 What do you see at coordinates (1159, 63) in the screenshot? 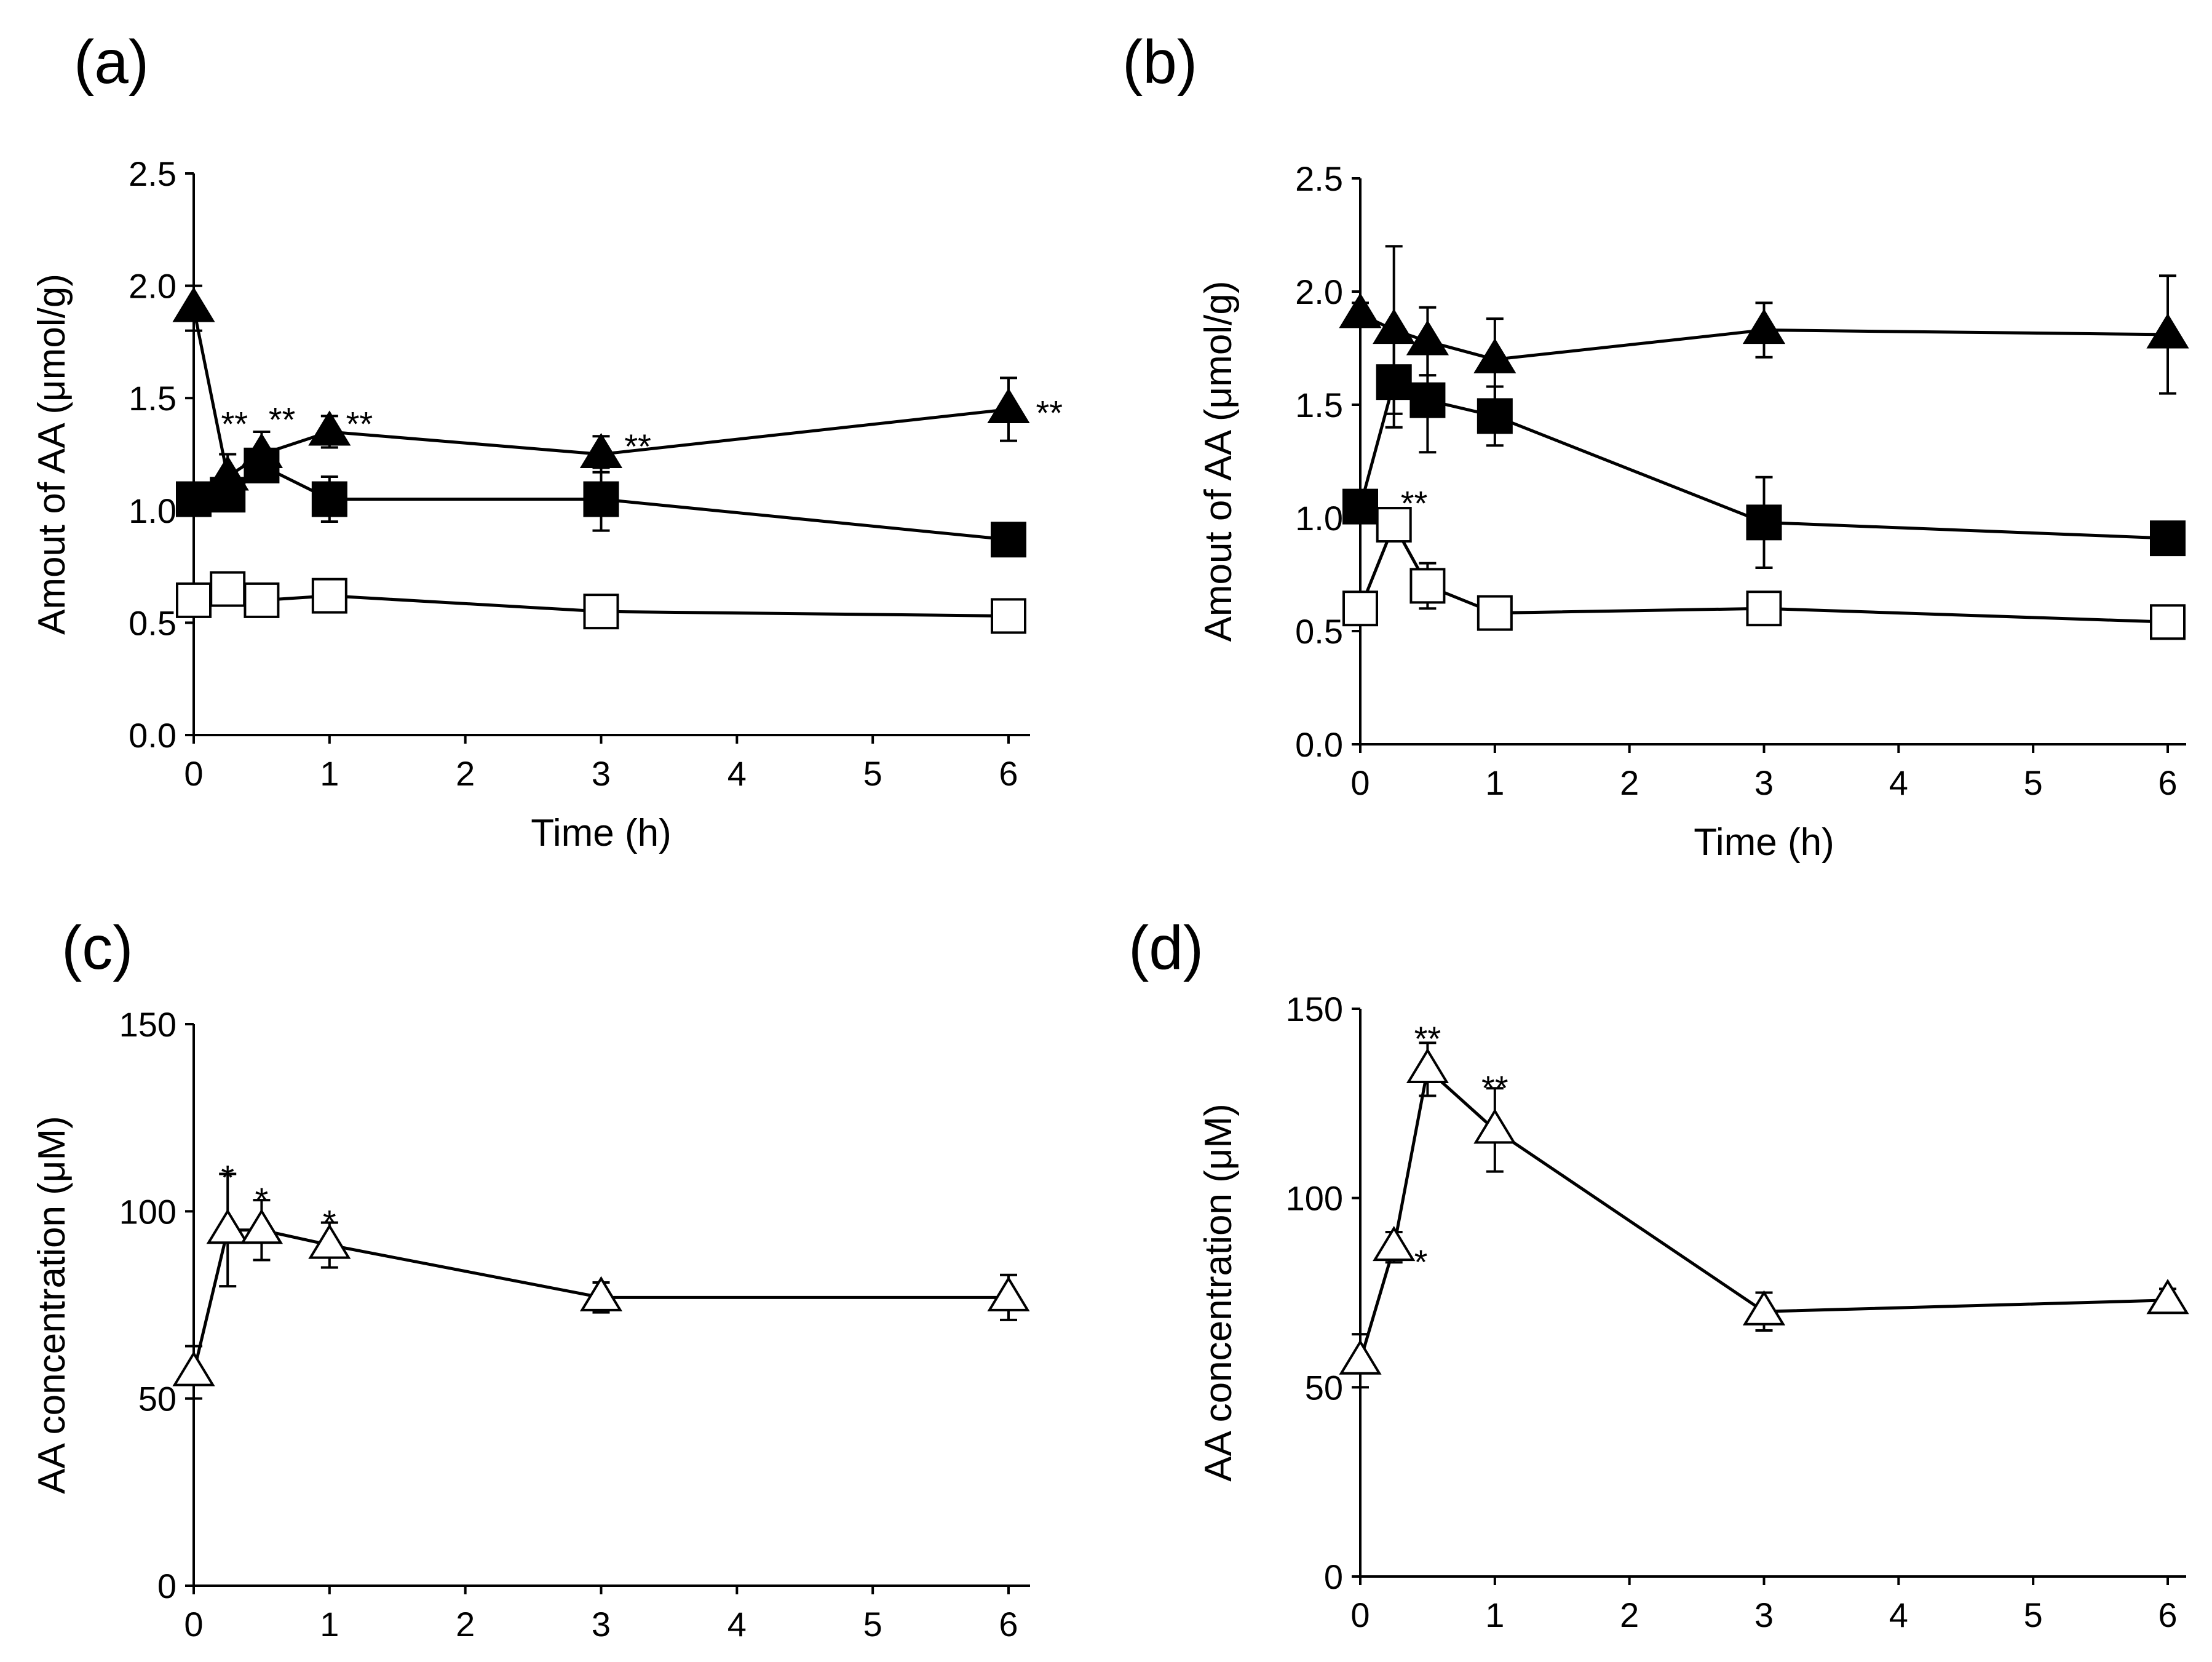
I see `panel-label-b: (b)` at bounding box center [1159, 63].